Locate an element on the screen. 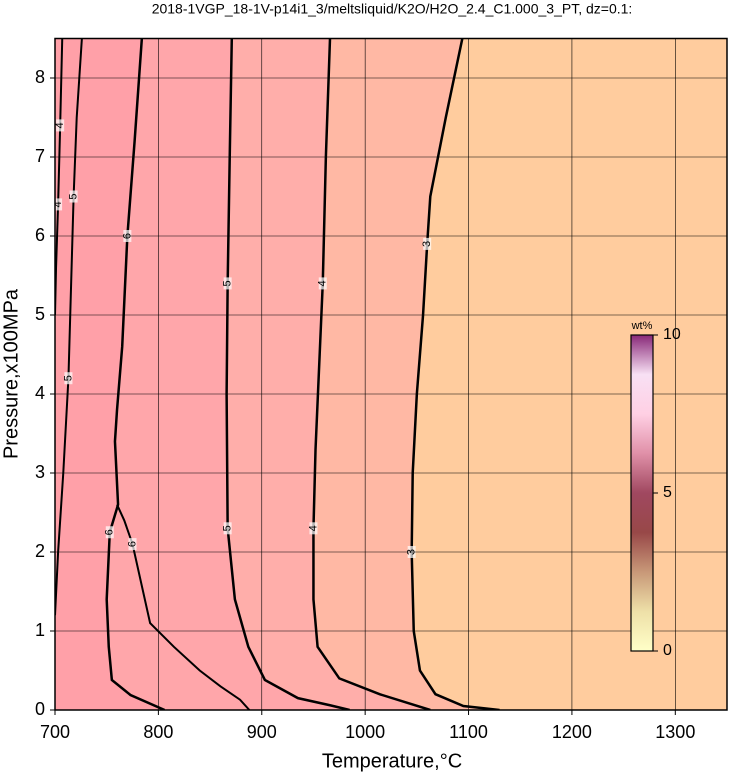 Image resolution: width=734 pixels, height=776 pixels. colorbar-tick-label: 5 is located at coordinates (667, 492).